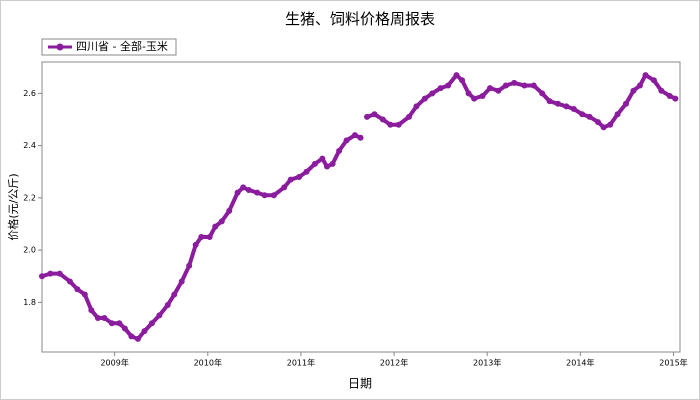 The image size is (700, 400). Describe the element at coordinates (29, 302) in the screenshot. I see `y-tick-label: 1.8` at that location.